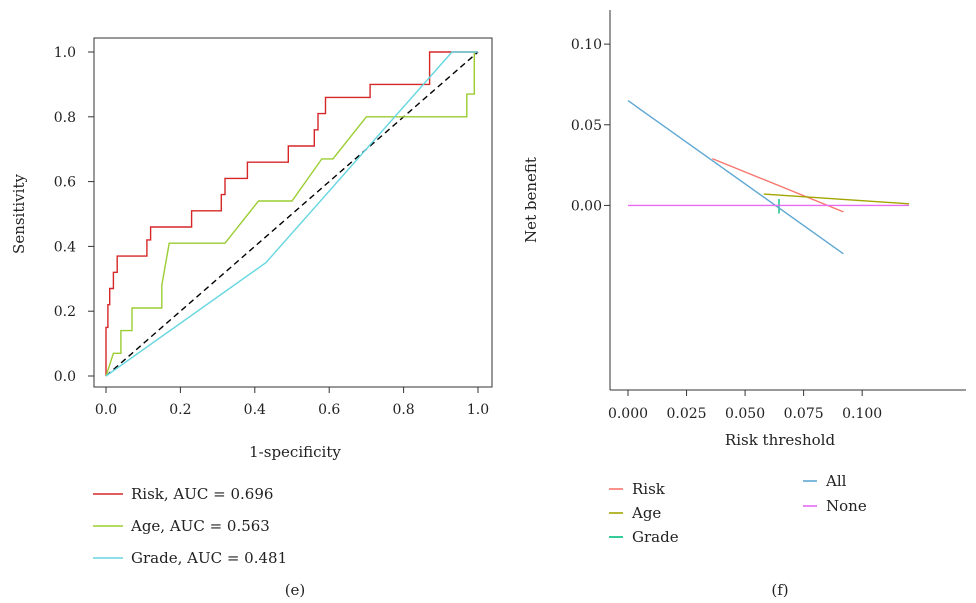  I want to click on legend-label: None, so click(846, 506).